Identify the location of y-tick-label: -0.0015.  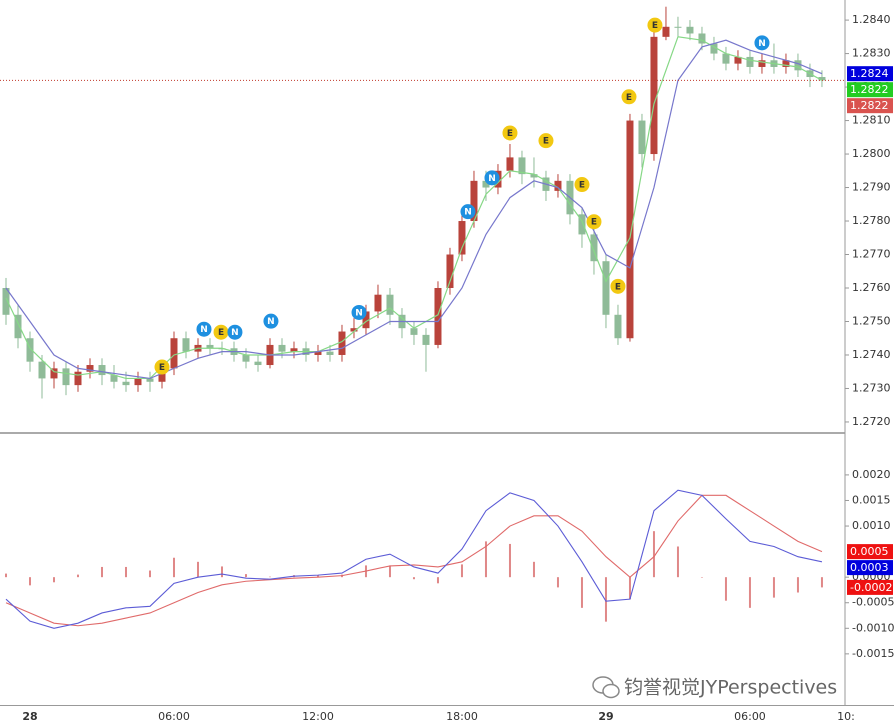
(873, 653).